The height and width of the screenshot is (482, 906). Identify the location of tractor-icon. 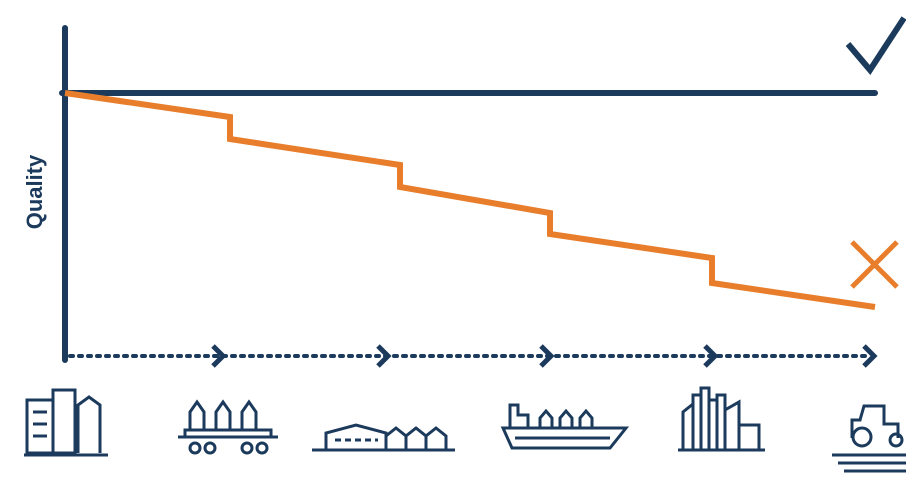
(869, 438).